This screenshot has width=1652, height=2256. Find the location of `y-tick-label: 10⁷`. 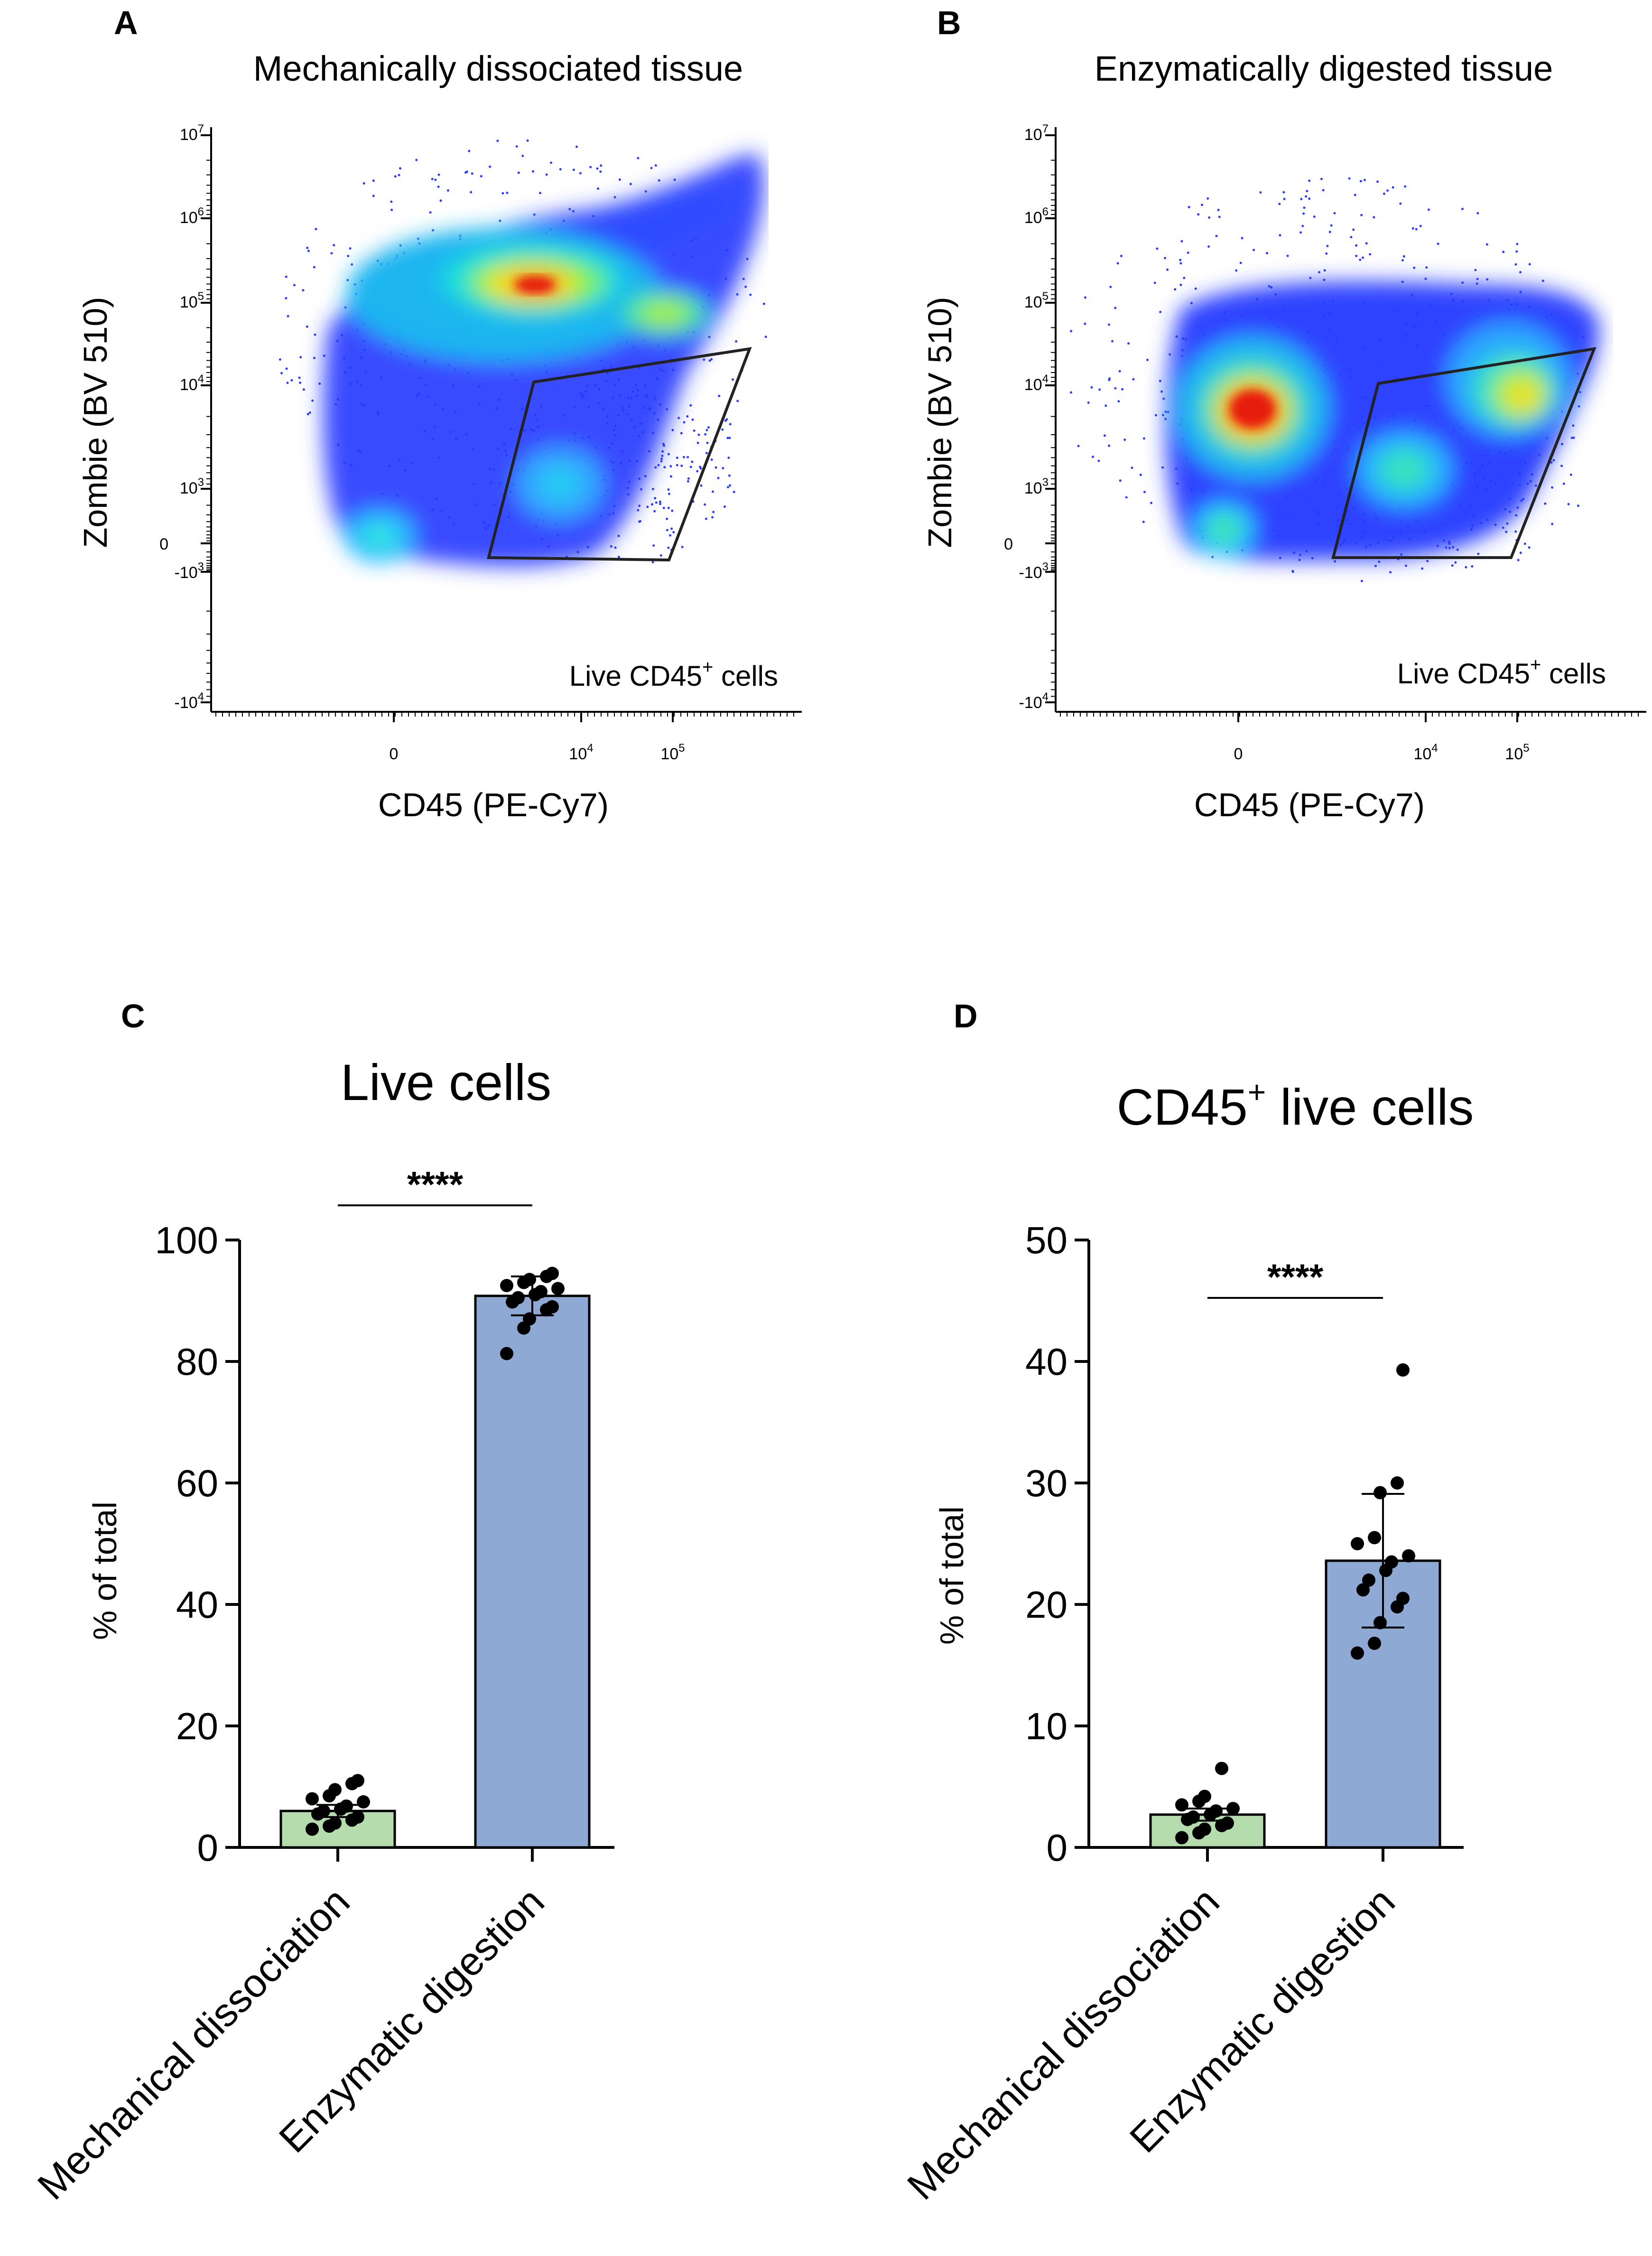

y-tick-label: 10⁷ is located at coordinates (192, 133).